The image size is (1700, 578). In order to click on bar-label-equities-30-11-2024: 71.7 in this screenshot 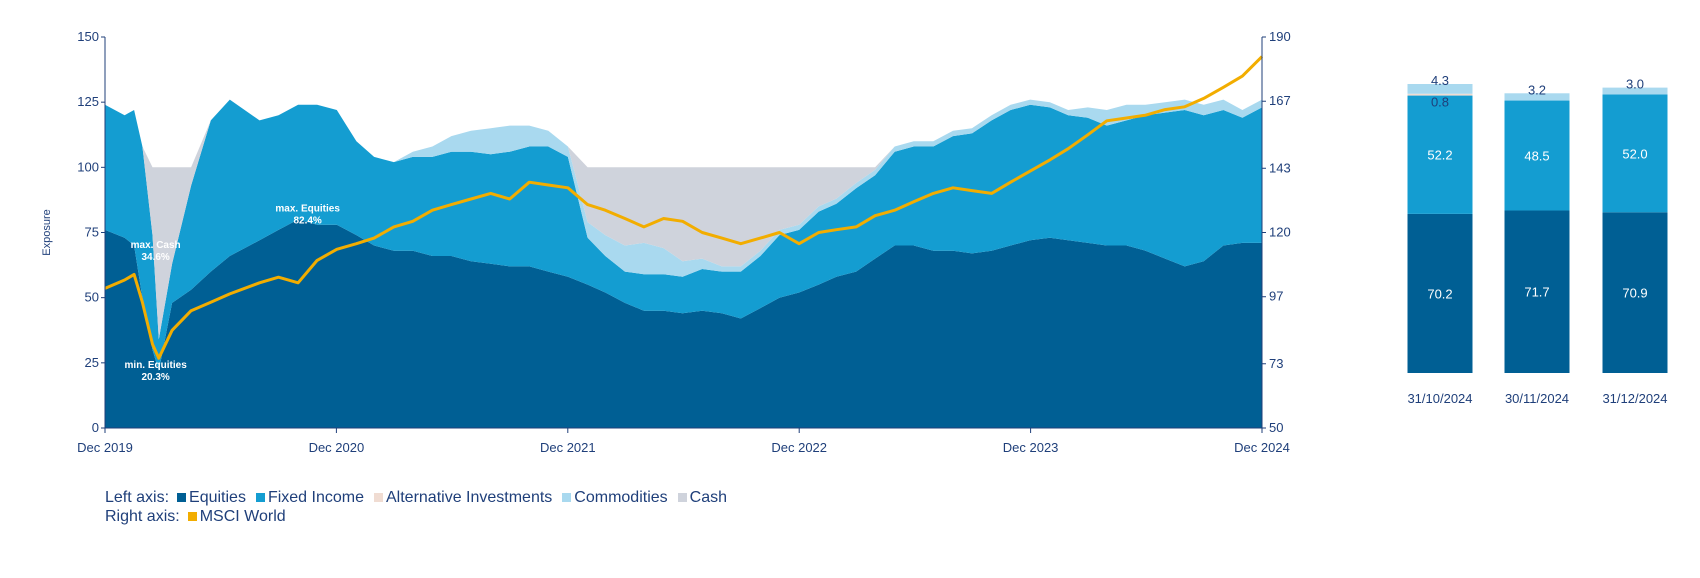, I will do `click(1536, 292)`.